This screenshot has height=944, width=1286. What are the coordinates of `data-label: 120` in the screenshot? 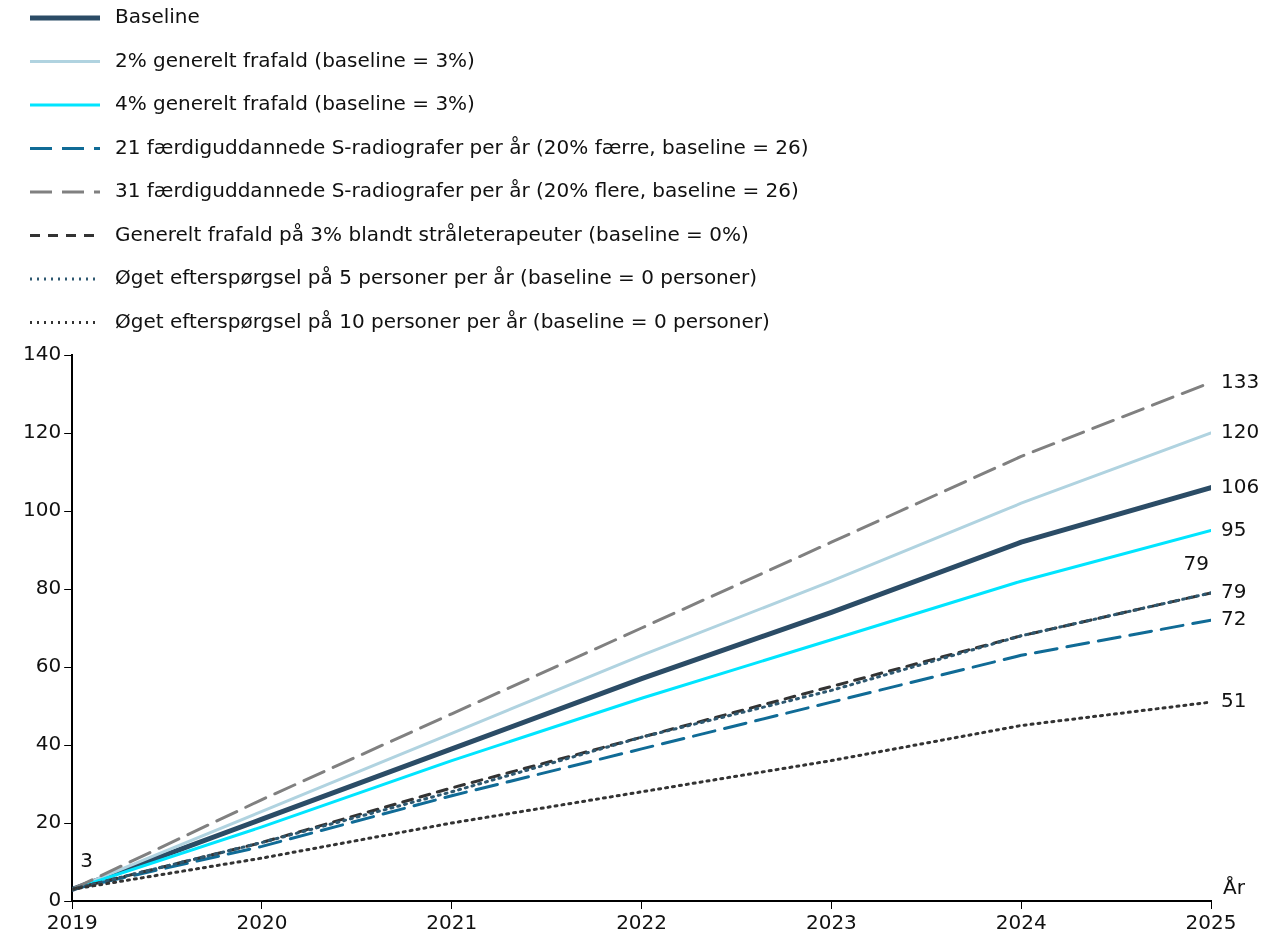 It's located at (1240, 431).